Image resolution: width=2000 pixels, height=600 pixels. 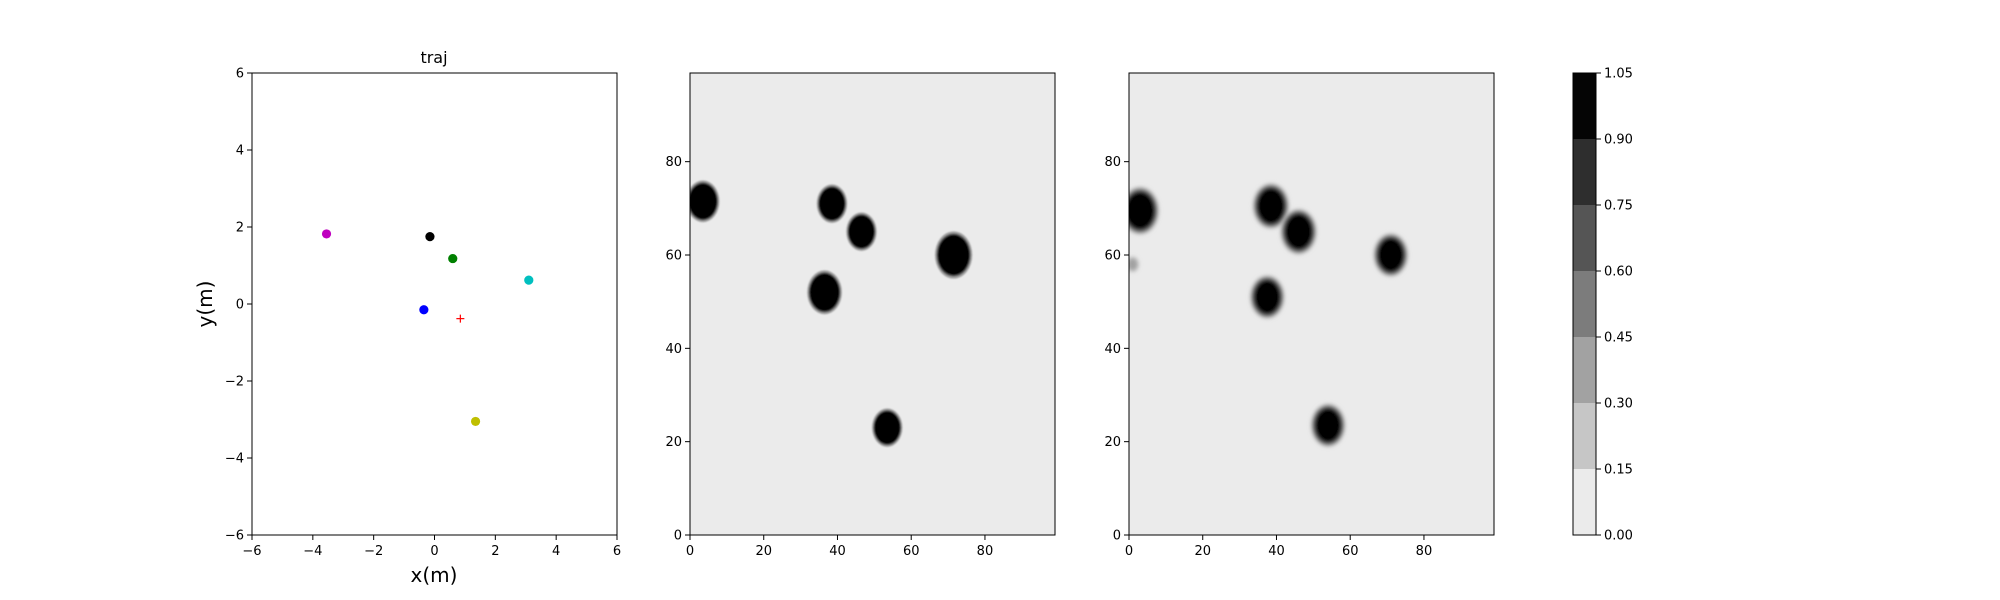 I want to click on heatmap-1-frame, so click(x=872, y=304).